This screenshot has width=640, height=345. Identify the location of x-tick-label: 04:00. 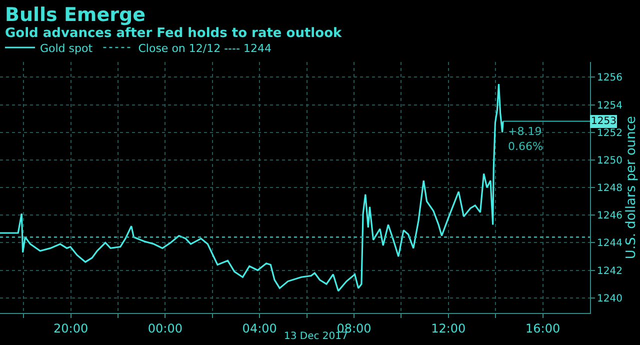
(259, 328).